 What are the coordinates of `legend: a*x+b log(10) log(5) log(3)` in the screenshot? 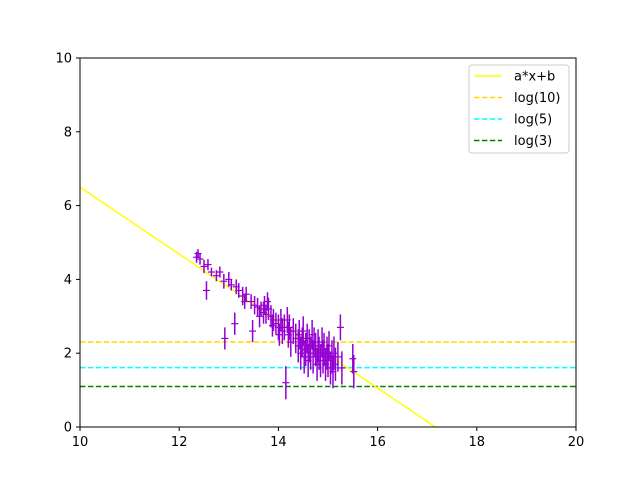 It's located at (519, 109).